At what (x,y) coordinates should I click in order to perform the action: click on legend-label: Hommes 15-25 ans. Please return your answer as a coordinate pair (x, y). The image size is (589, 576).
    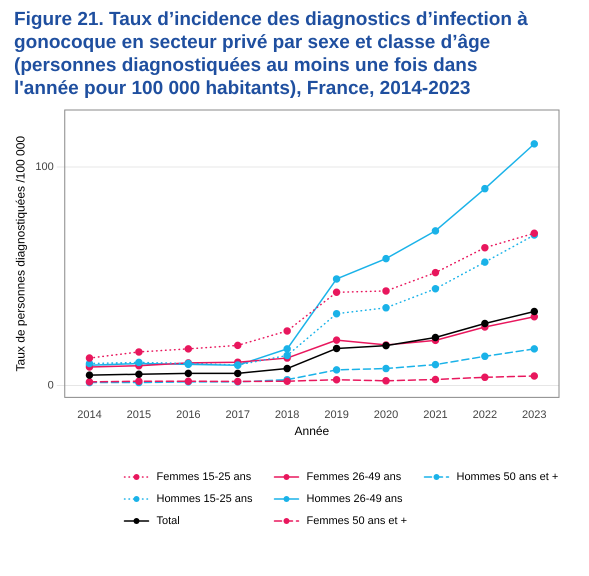
    Looking at the image, I should click on (204, 499).